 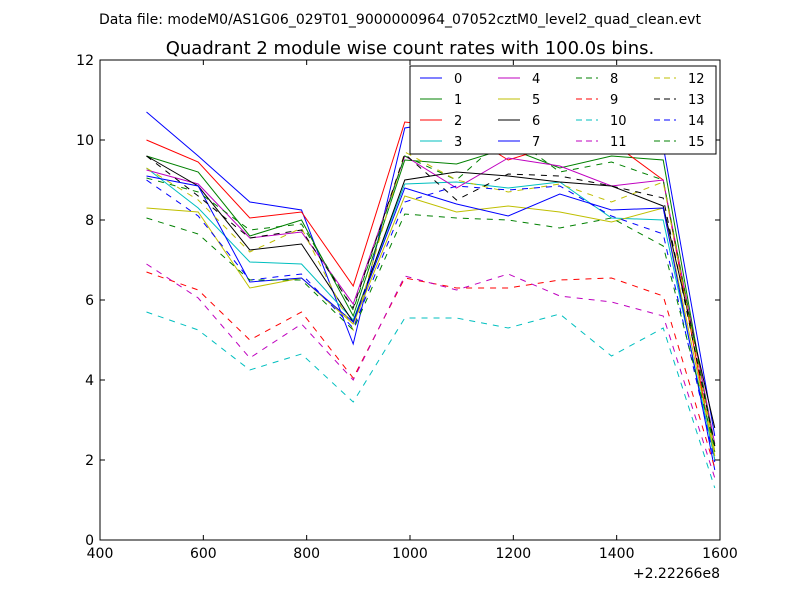 What do you see at coordinates (100, 554) in the screenshot?
I see `x-tick-label: 400` at bounding box center [100, 554].